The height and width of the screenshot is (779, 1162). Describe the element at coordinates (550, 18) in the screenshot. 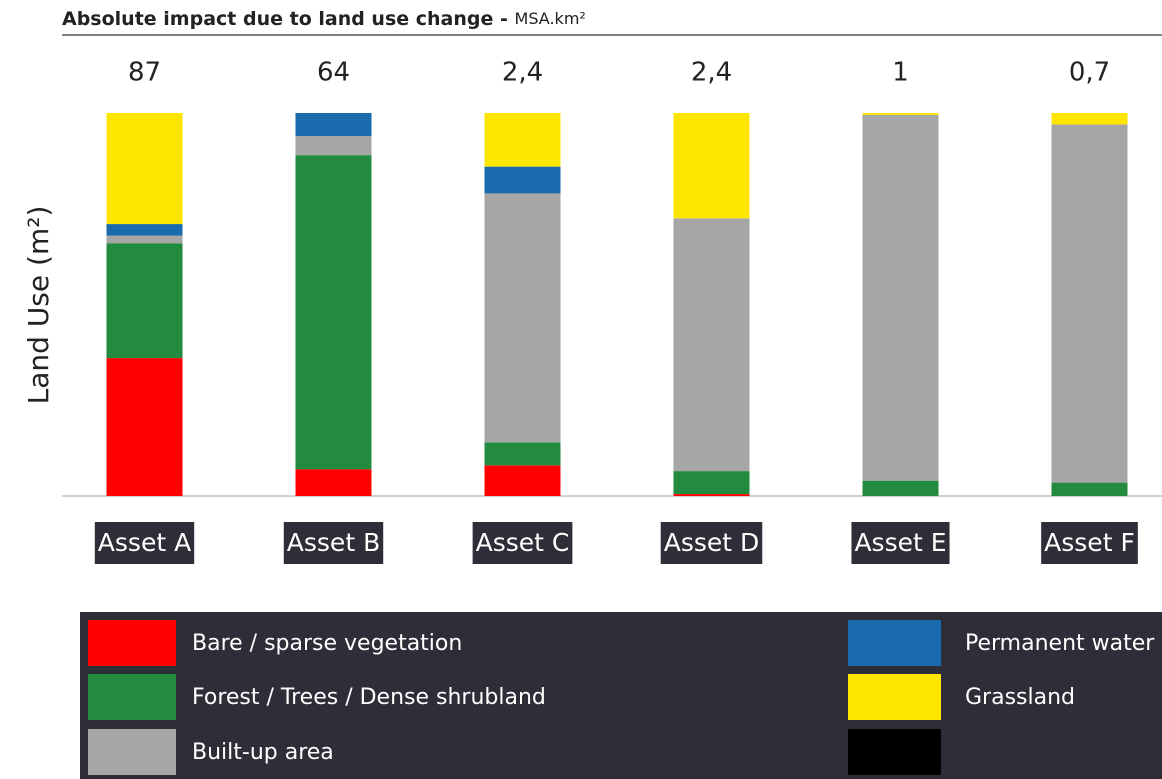

I see `title-unit: MSA.km²` at that location.